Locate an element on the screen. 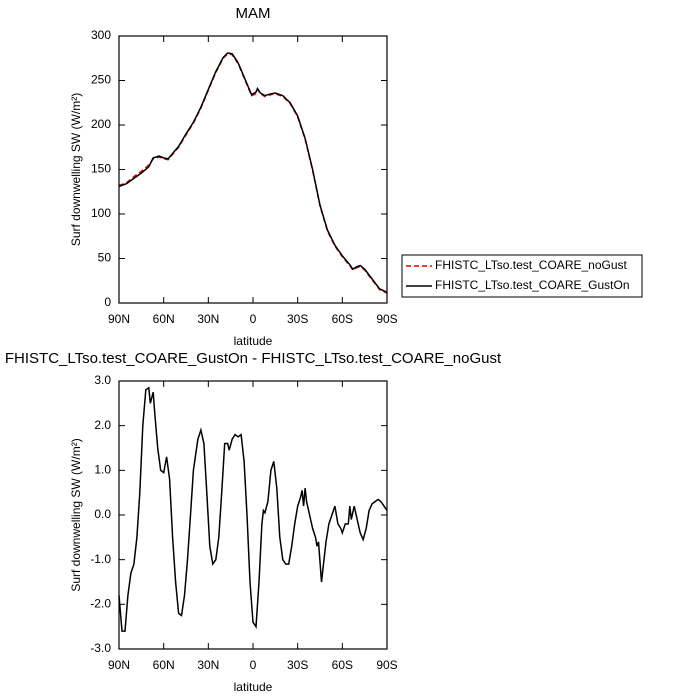 The width and height of the screenshot is (684, 697). legend-label: FHISTC_LTso.test_COARE_GustOn is located at coordinates (532, 285).